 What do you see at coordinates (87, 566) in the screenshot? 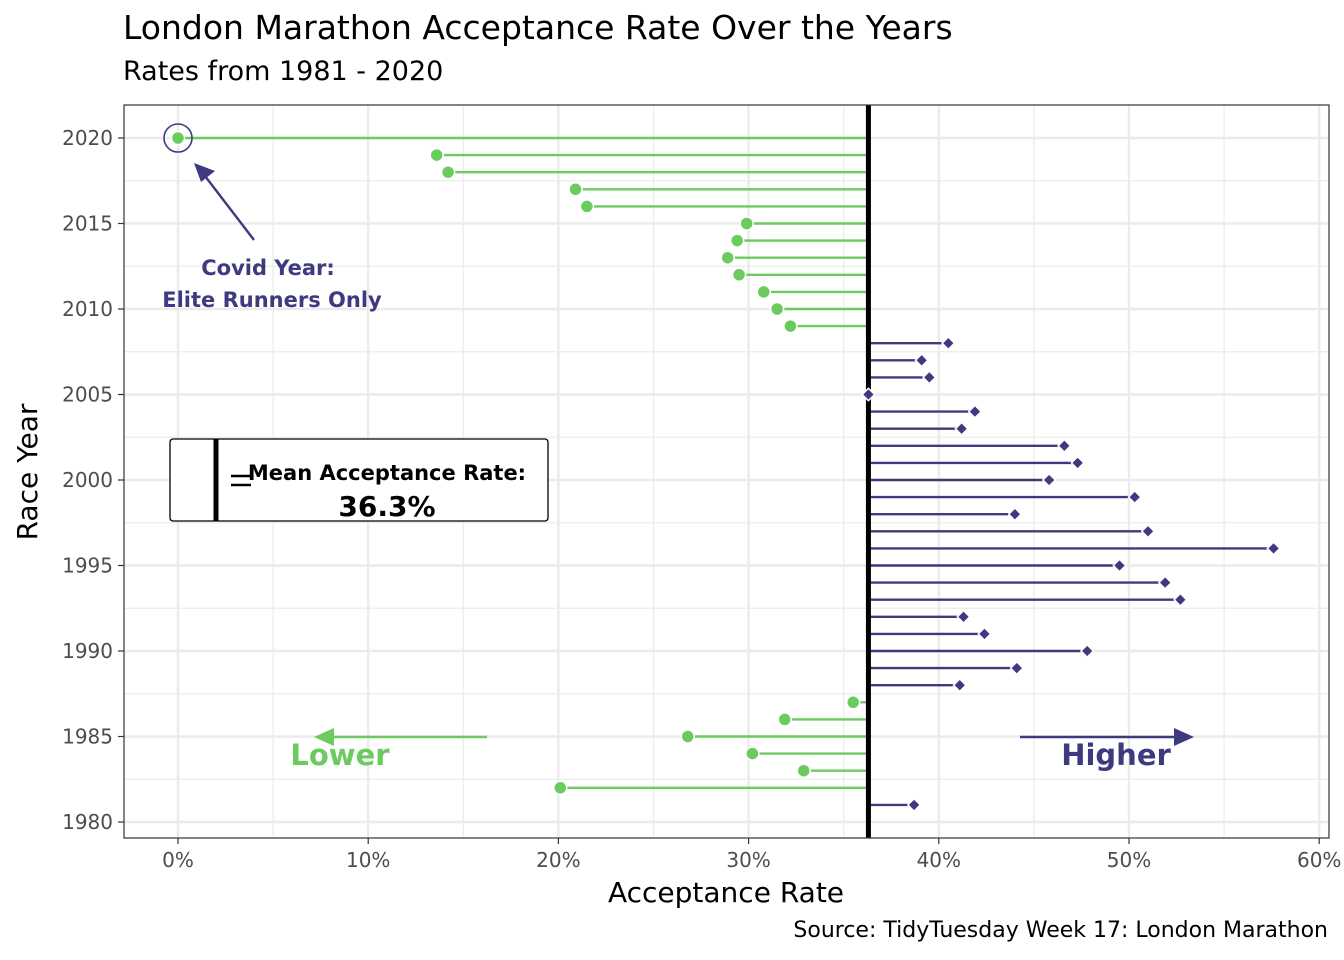
I see `y-tick-label: 1995` at bounding box center [87, 566].